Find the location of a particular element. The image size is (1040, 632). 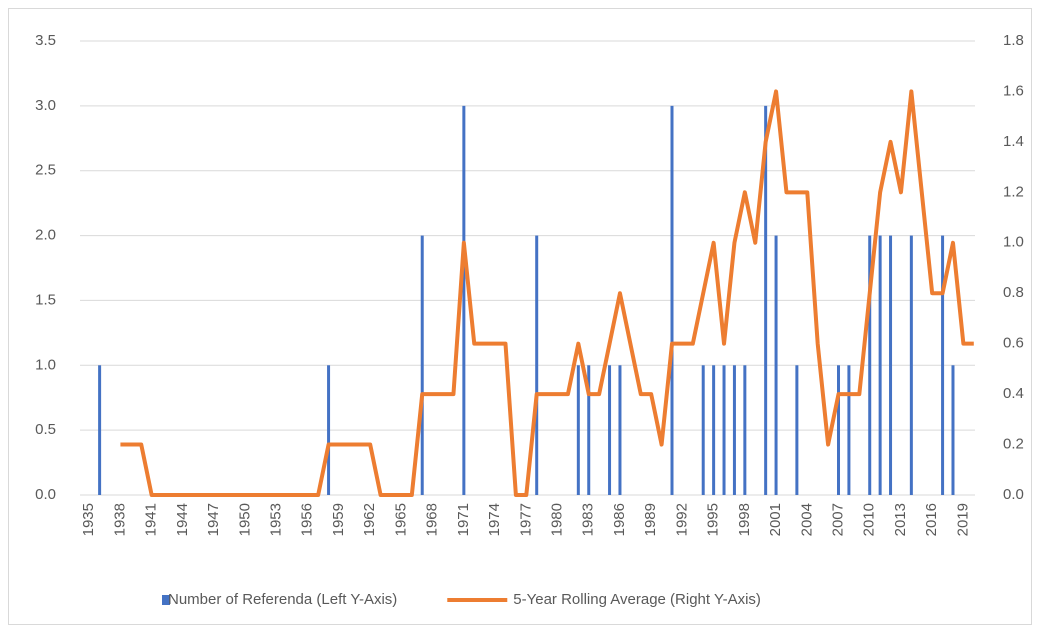

x-tick-label: 2016 is located at coordinates (931, 519).